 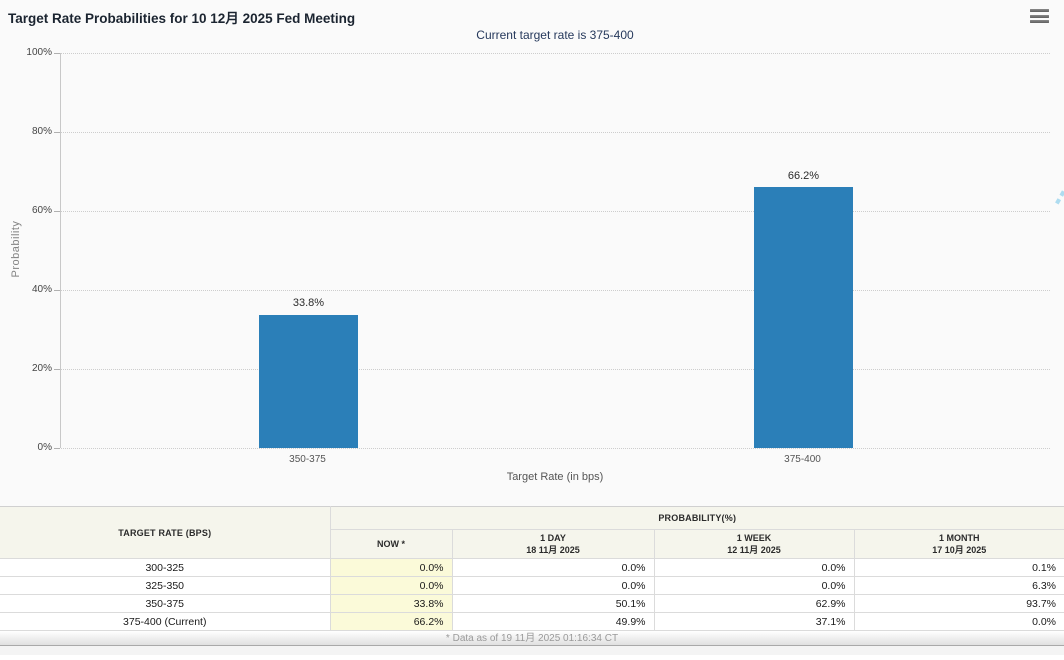 What do you see at coordinates (959, 550) in the screenshot?
I see `col-header-1month-date: 17 10月 2025` at bounding box center [959, 550].